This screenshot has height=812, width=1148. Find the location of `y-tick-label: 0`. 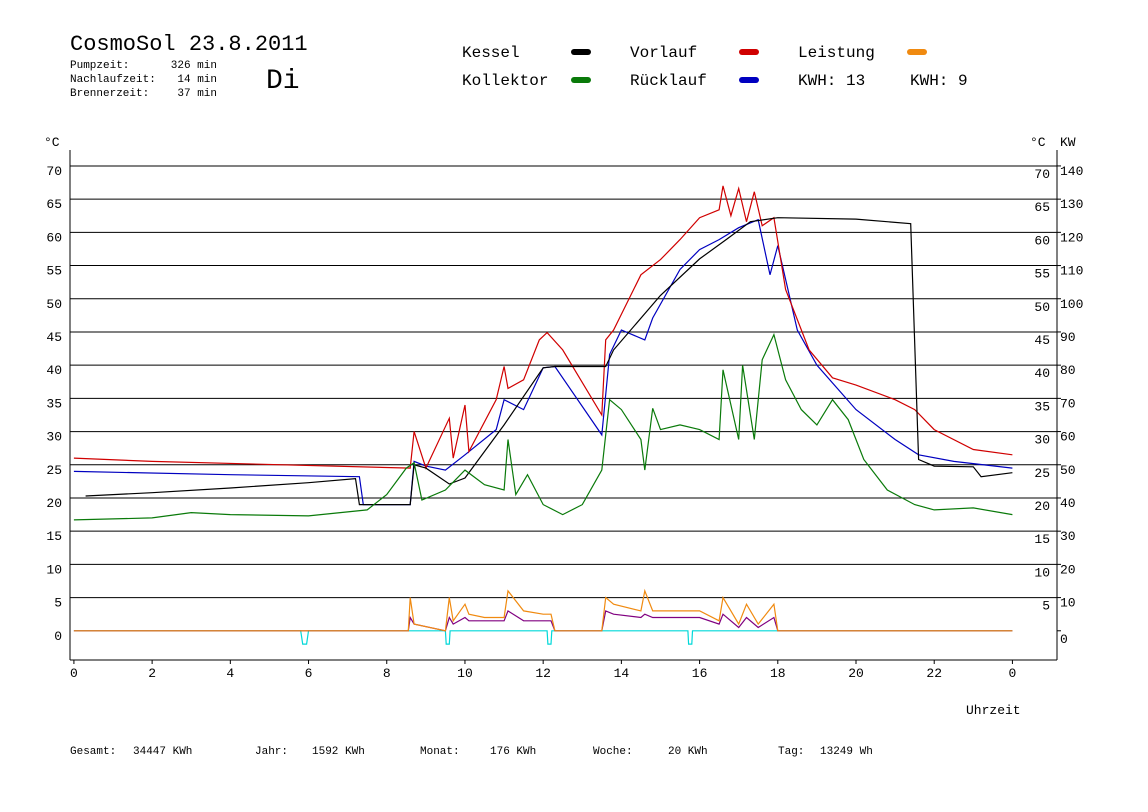

y-tick-label: 0 is located at coordinates (58, 636).